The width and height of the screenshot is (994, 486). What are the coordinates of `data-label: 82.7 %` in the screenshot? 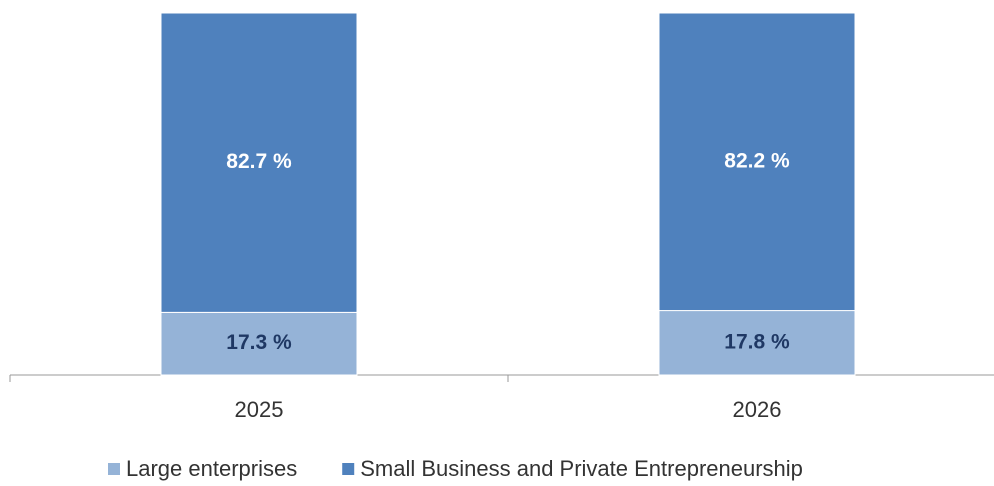 It's located at (259, 161).